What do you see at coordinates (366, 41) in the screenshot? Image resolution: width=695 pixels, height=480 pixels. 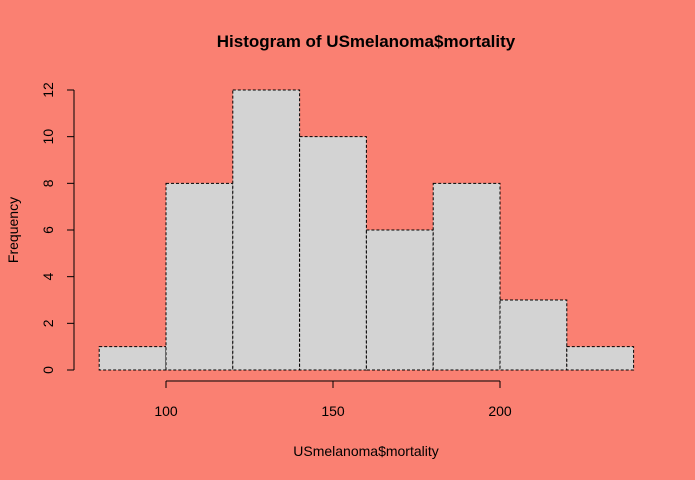 I see `chart-title: Histogram of USmelanoma$mortality` at bounding box center [366, 41].